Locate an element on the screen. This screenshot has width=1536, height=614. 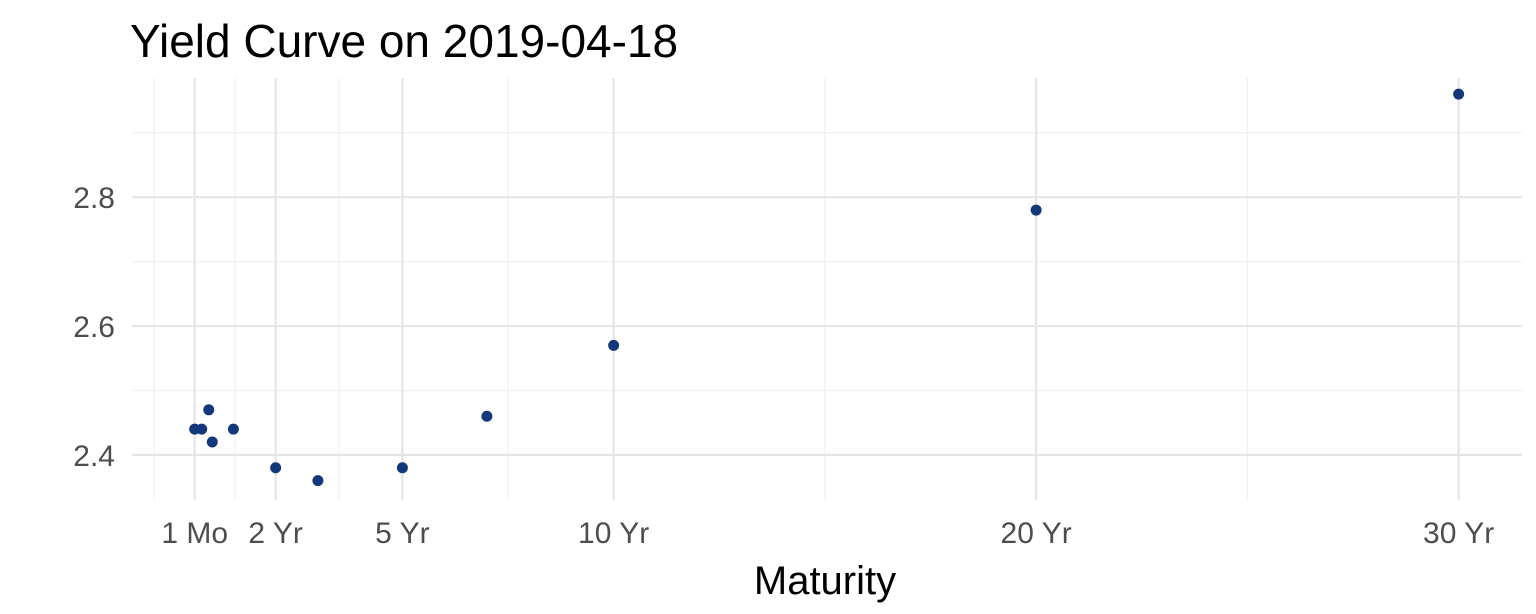
y-axis-ticks: 2.4 2.6 2.8 is located at coordinates (94, 327).